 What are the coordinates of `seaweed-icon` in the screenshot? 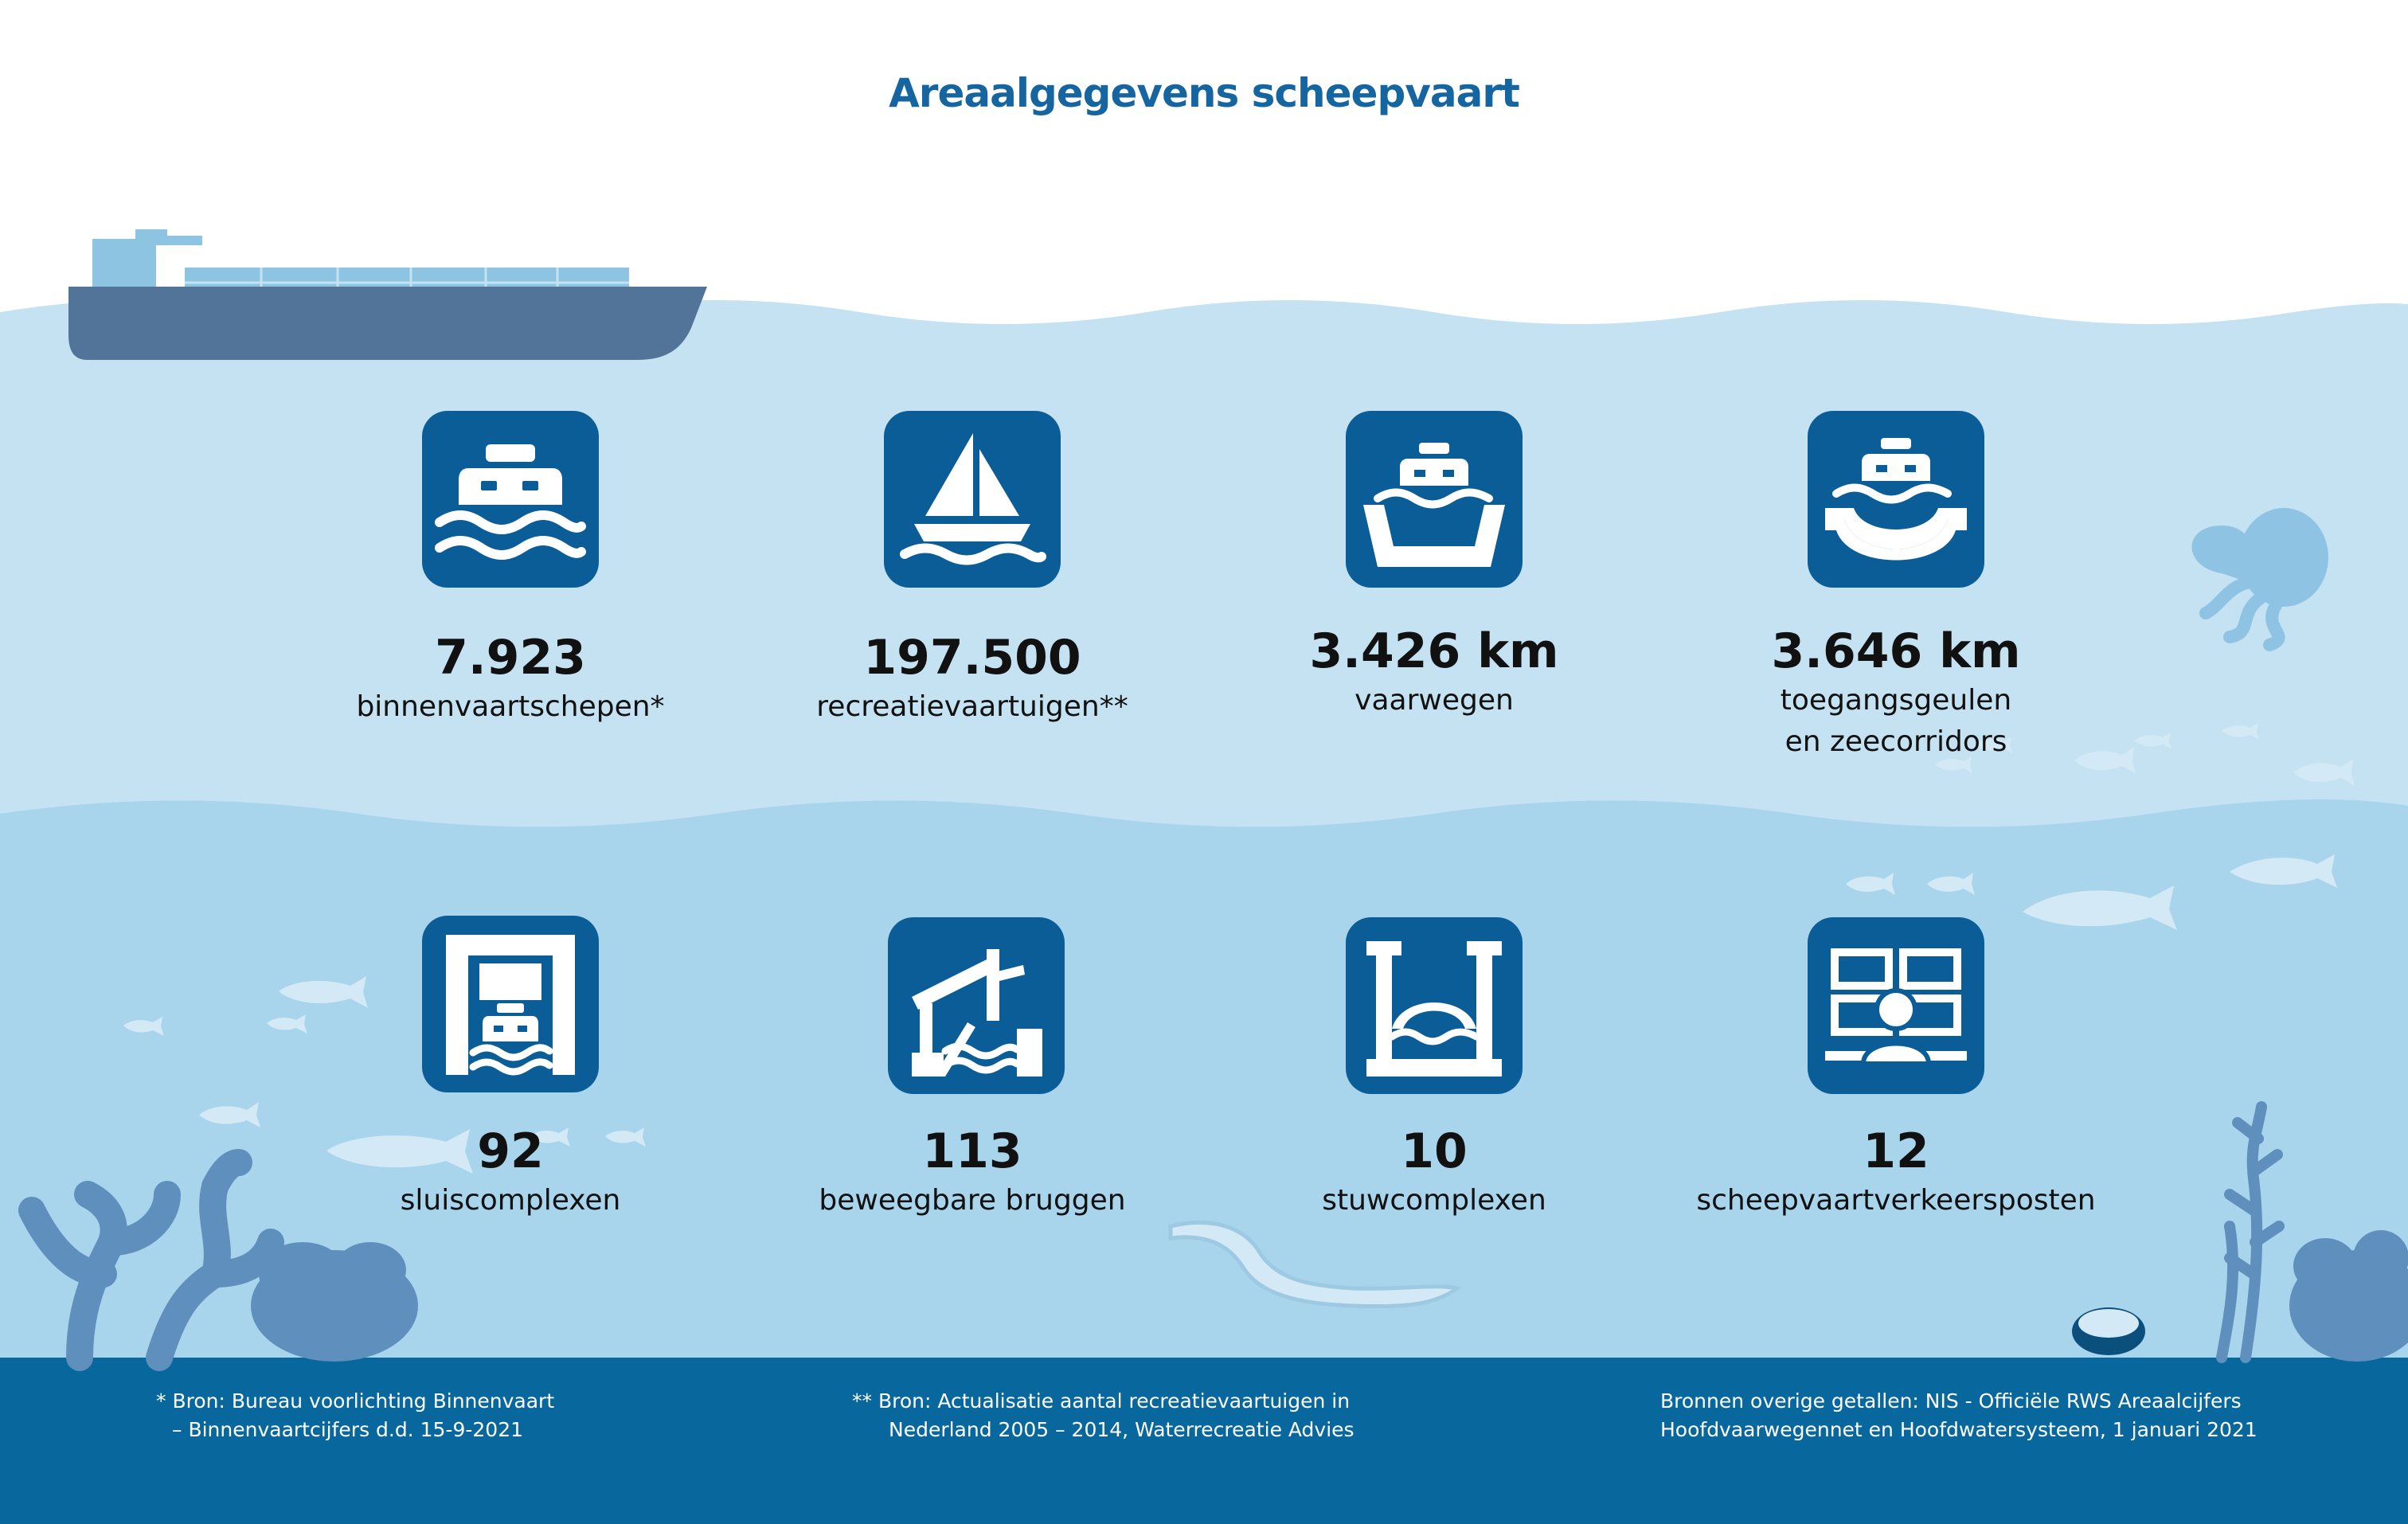 It's located at (2250, 1232).